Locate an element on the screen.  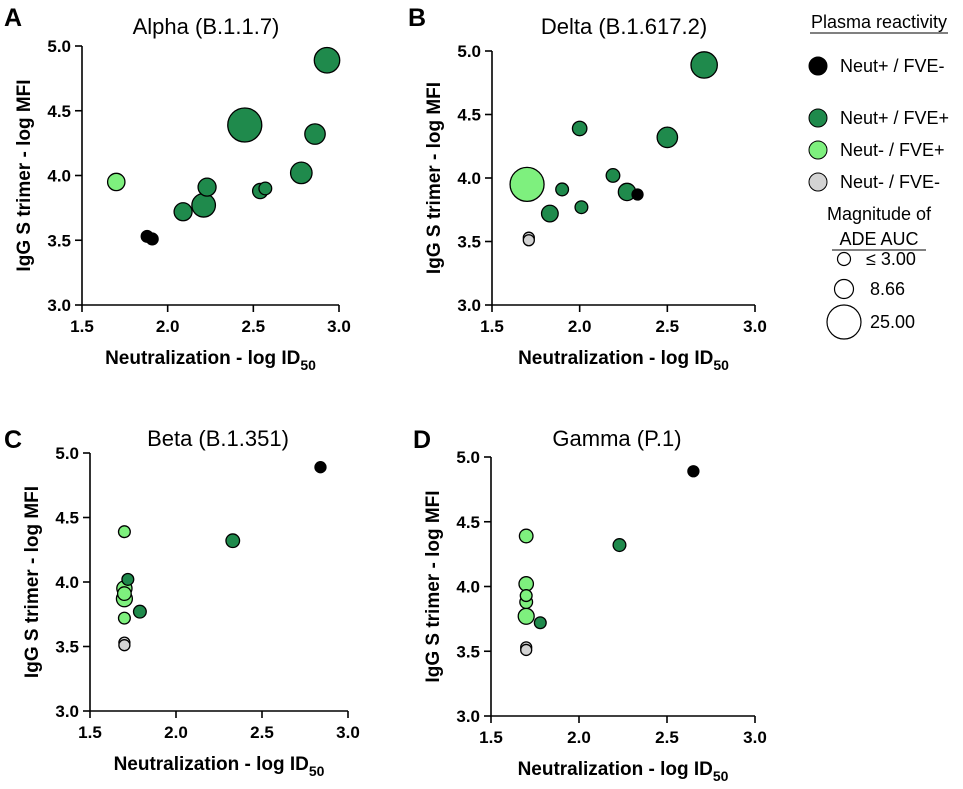
x-axis-title-subscript-gamma: 50 is located at coordinates (721, 776).